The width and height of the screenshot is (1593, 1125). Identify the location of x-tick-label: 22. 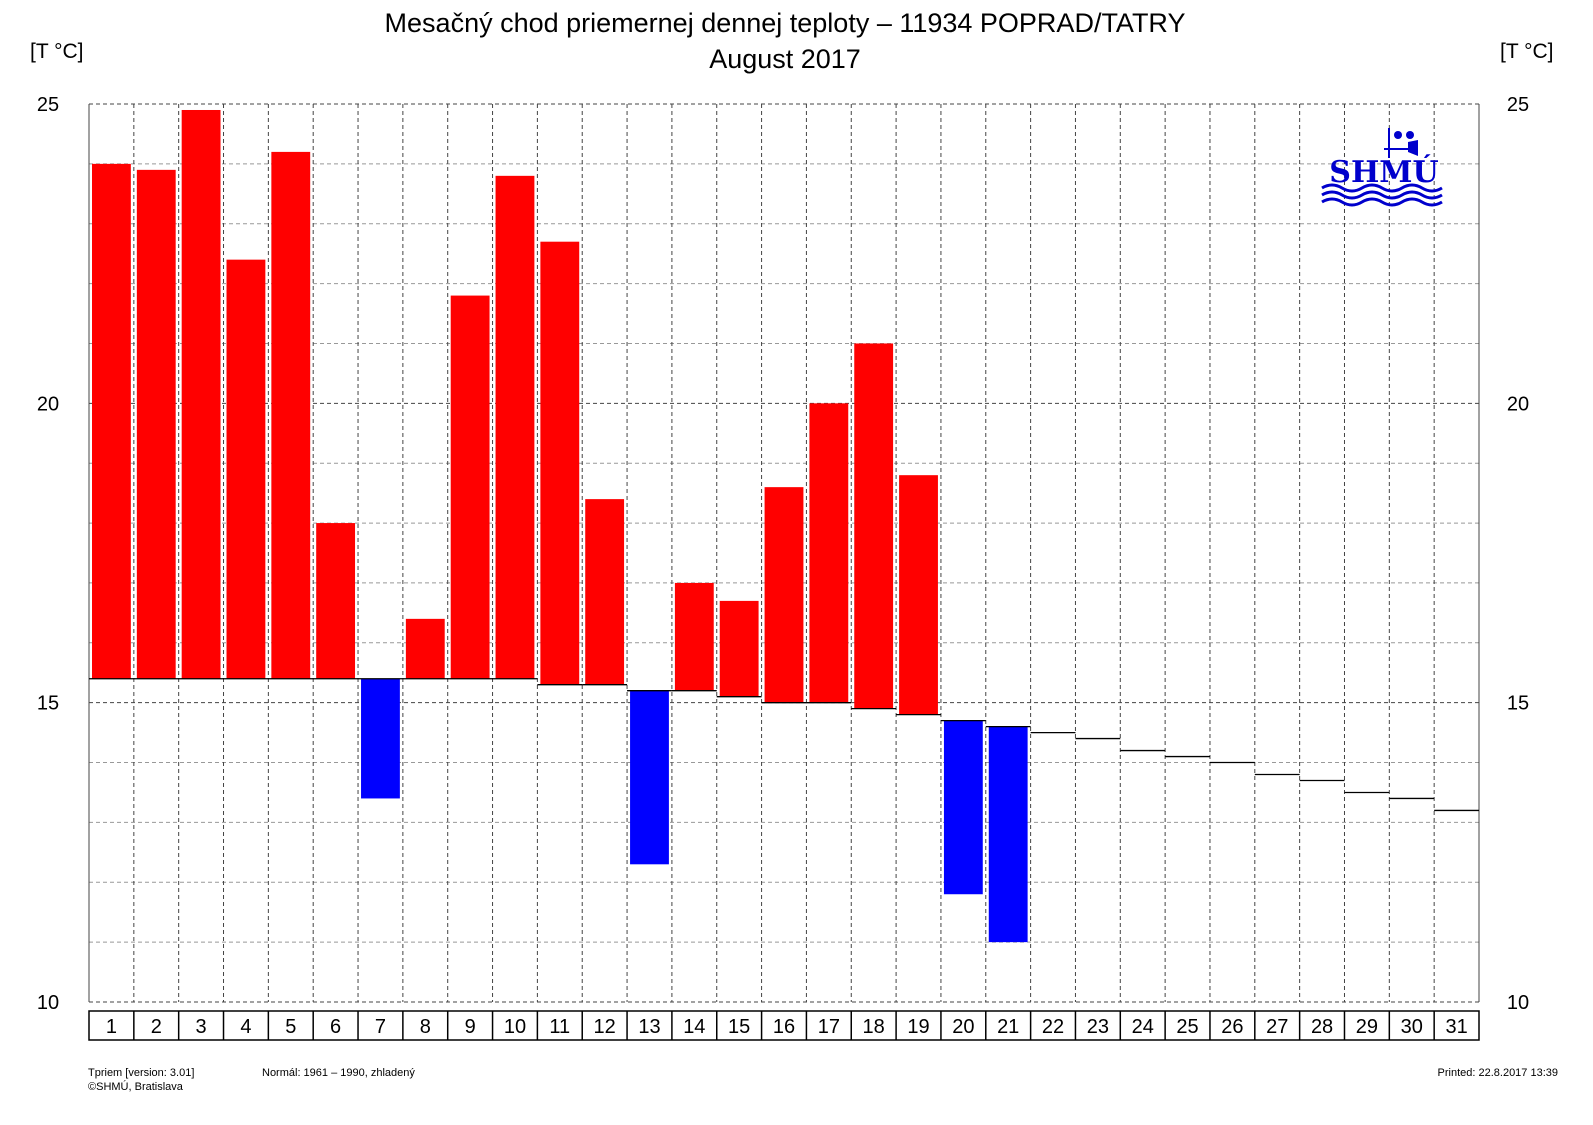
(1053, 1027).